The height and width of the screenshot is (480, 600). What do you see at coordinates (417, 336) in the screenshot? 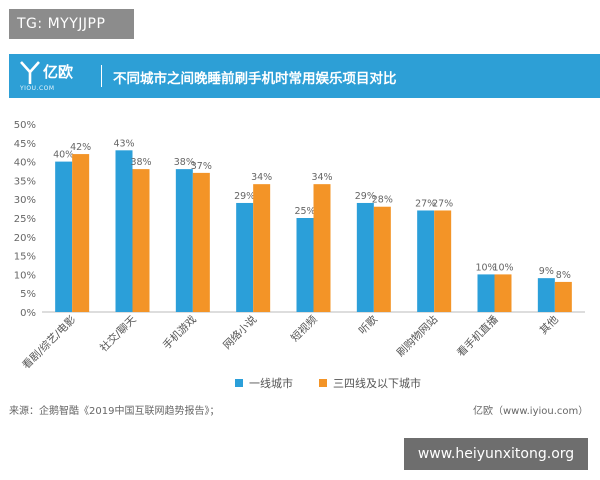
I see `x-category-label: 刷购物网站` at bounding box center [417, 336].